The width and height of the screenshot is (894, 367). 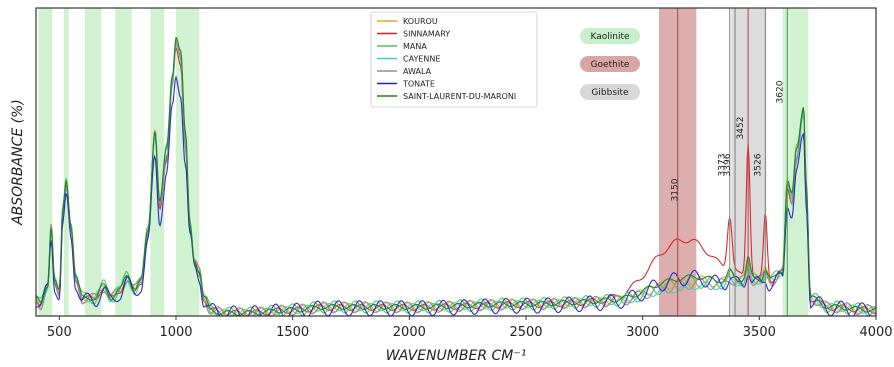 I want to click on x-axis-title: WAVENUMBER CM⁻¹, so click(x=456, y=356).